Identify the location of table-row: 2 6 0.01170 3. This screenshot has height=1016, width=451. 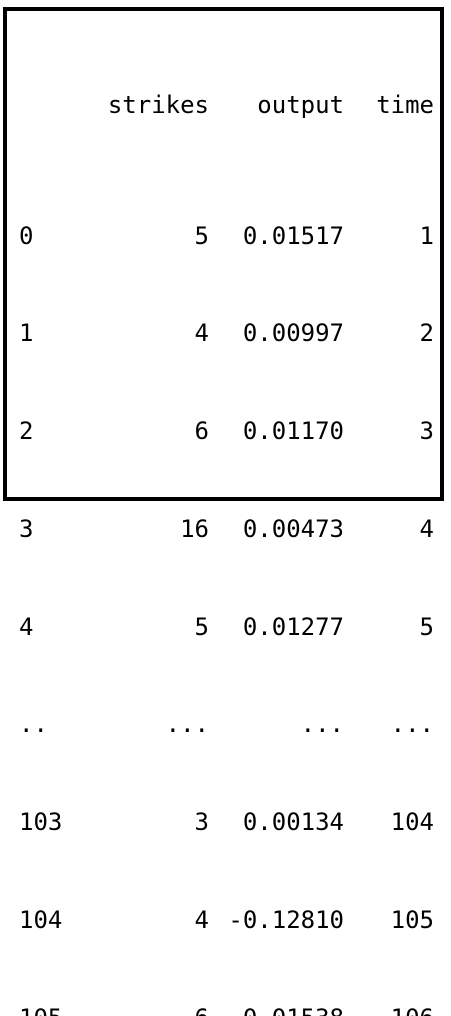
(226, 431).